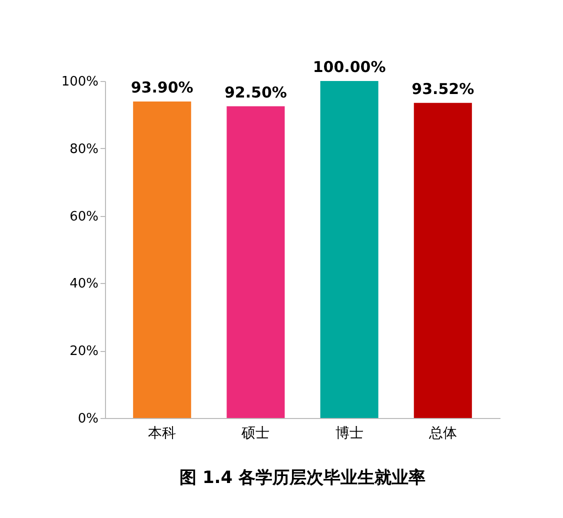 Image resolution: width=563 pixels, height=518 pixels. What do you see at coordinates (84, 284) in the screenshot?
I see `y-tick-label: 40%` at bounding box center [84, 284].